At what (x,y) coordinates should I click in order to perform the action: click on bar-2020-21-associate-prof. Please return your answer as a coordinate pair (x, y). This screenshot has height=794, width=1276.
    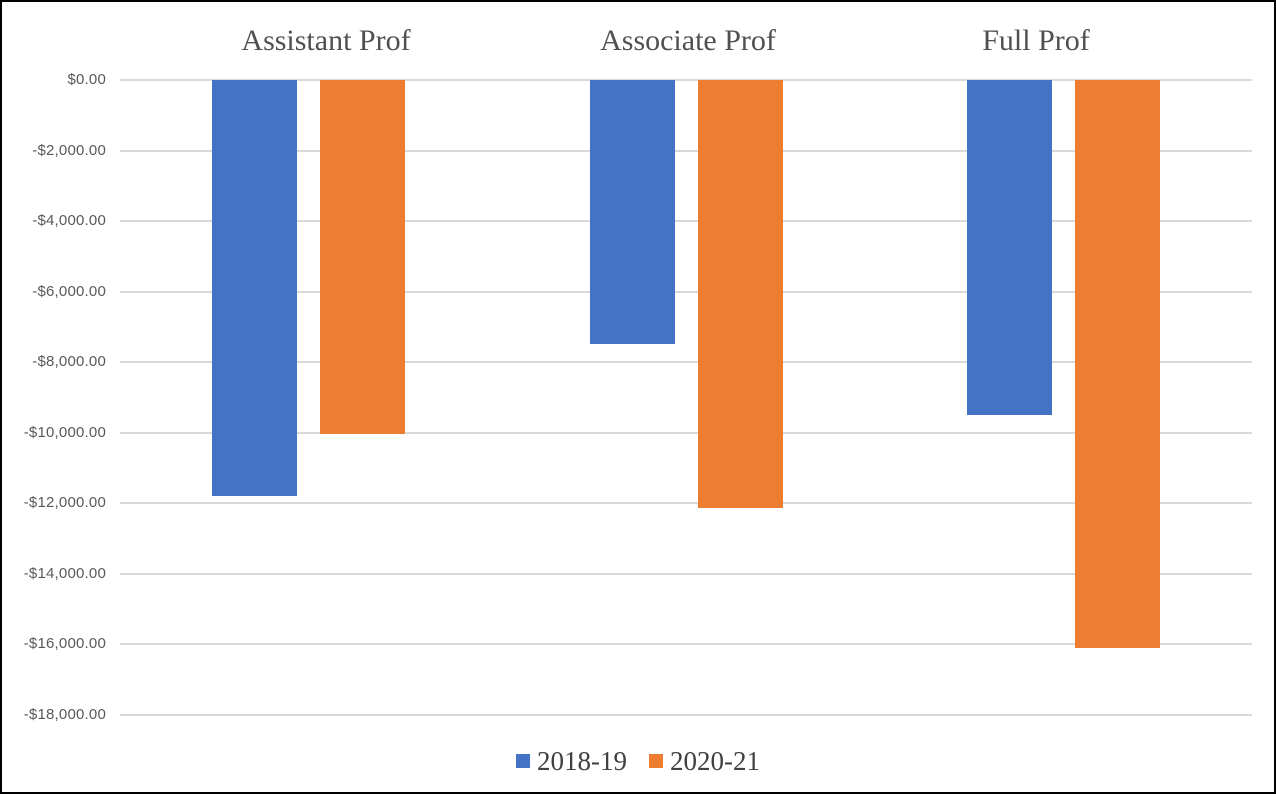
    Looking at the image, I should click on (740, 294).